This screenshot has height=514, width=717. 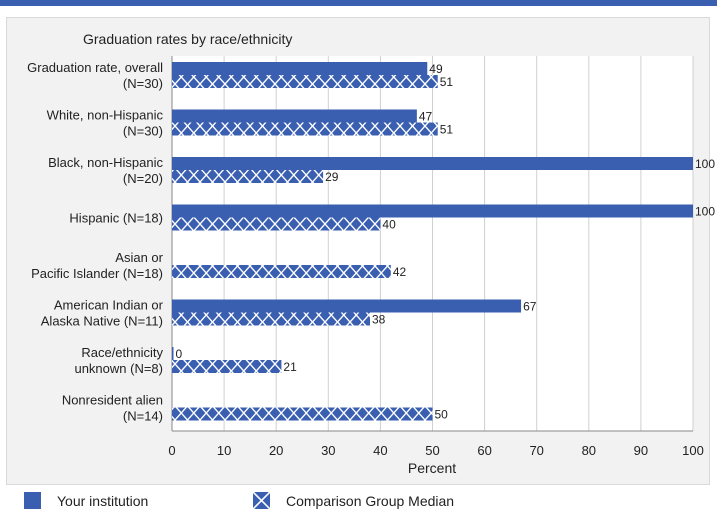 I want to click on x-tick-label: 60, so click(x=484, y=450).